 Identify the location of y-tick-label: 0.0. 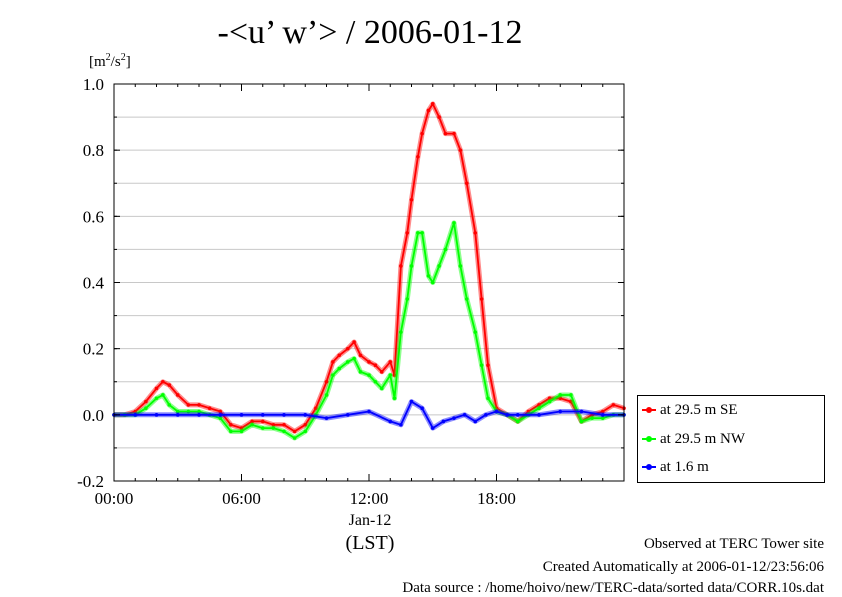
(93, 415).